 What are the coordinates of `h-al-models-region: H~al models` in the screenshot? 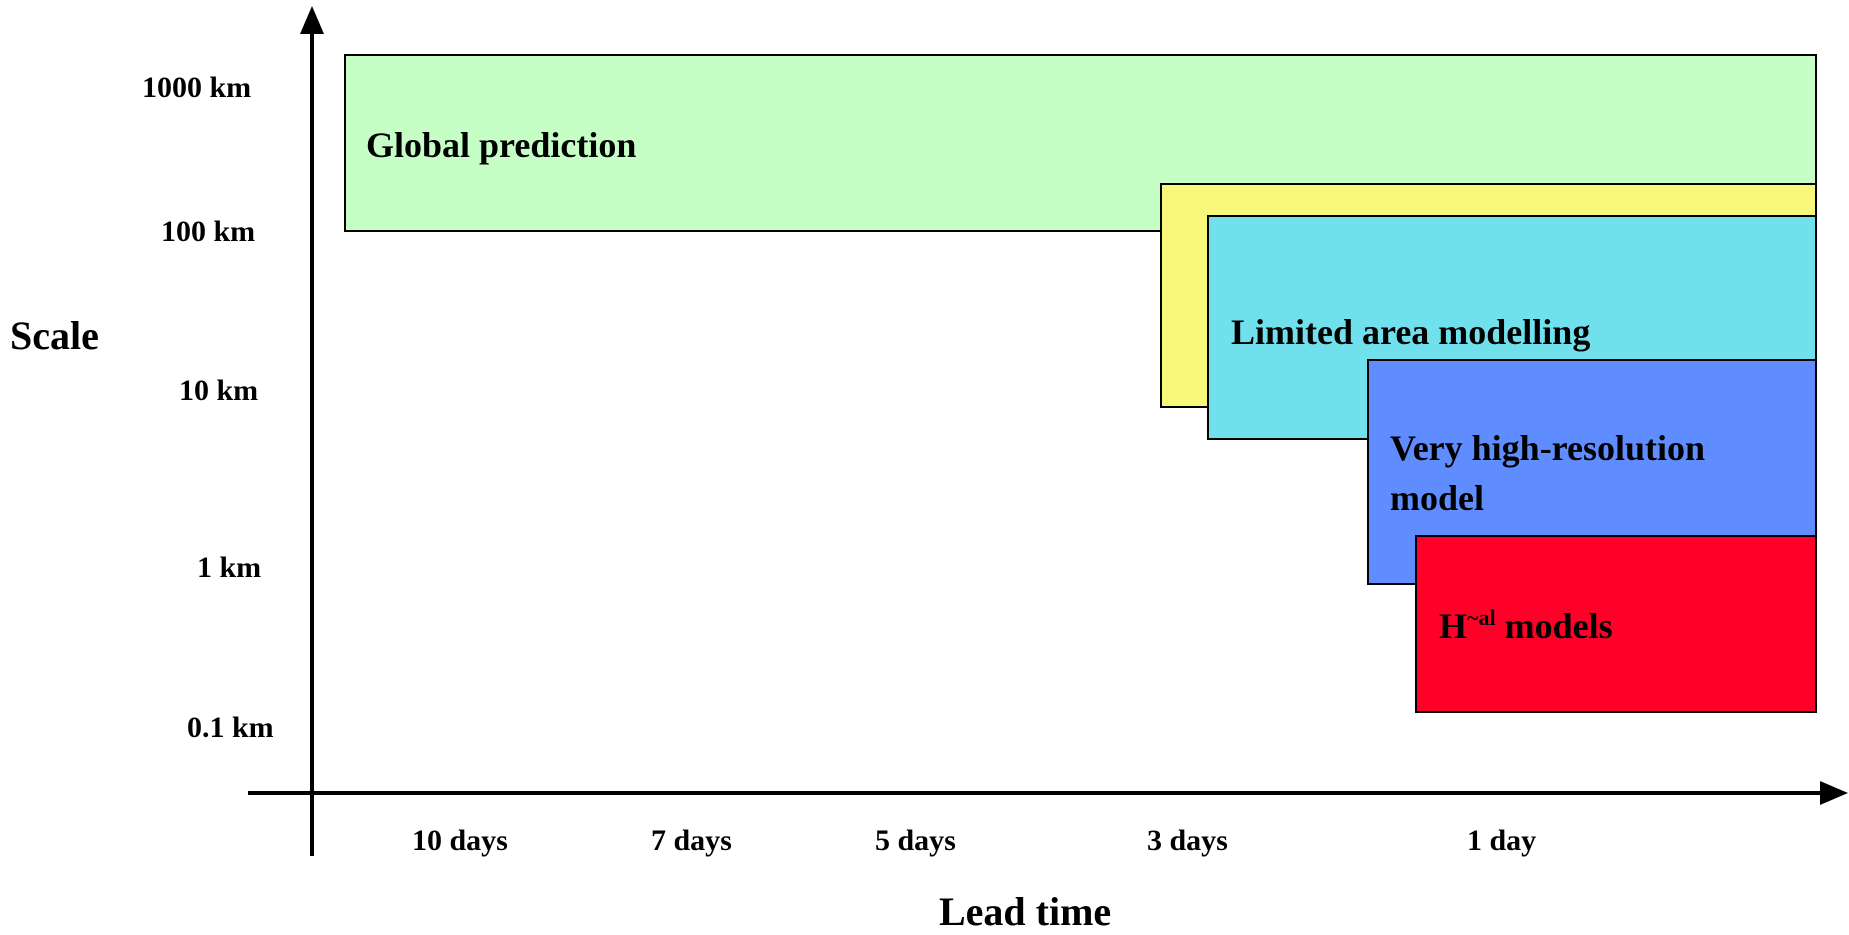 It's located at (1616, 624).